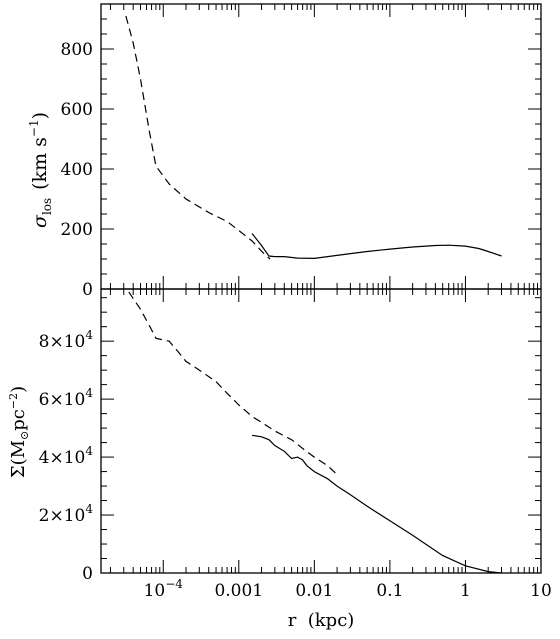 The width and height of the screenshot is (560, 639). I want to click on bottom-y-tick-label: 0, so click(87, 574).